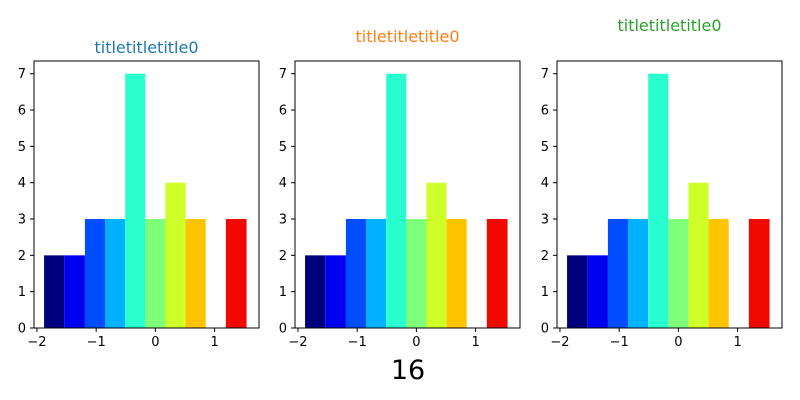  What do you see at coordinates (408, 370) in the screenshot?
I see `figure-xlabel: 16` at bounding box center [408, 370].